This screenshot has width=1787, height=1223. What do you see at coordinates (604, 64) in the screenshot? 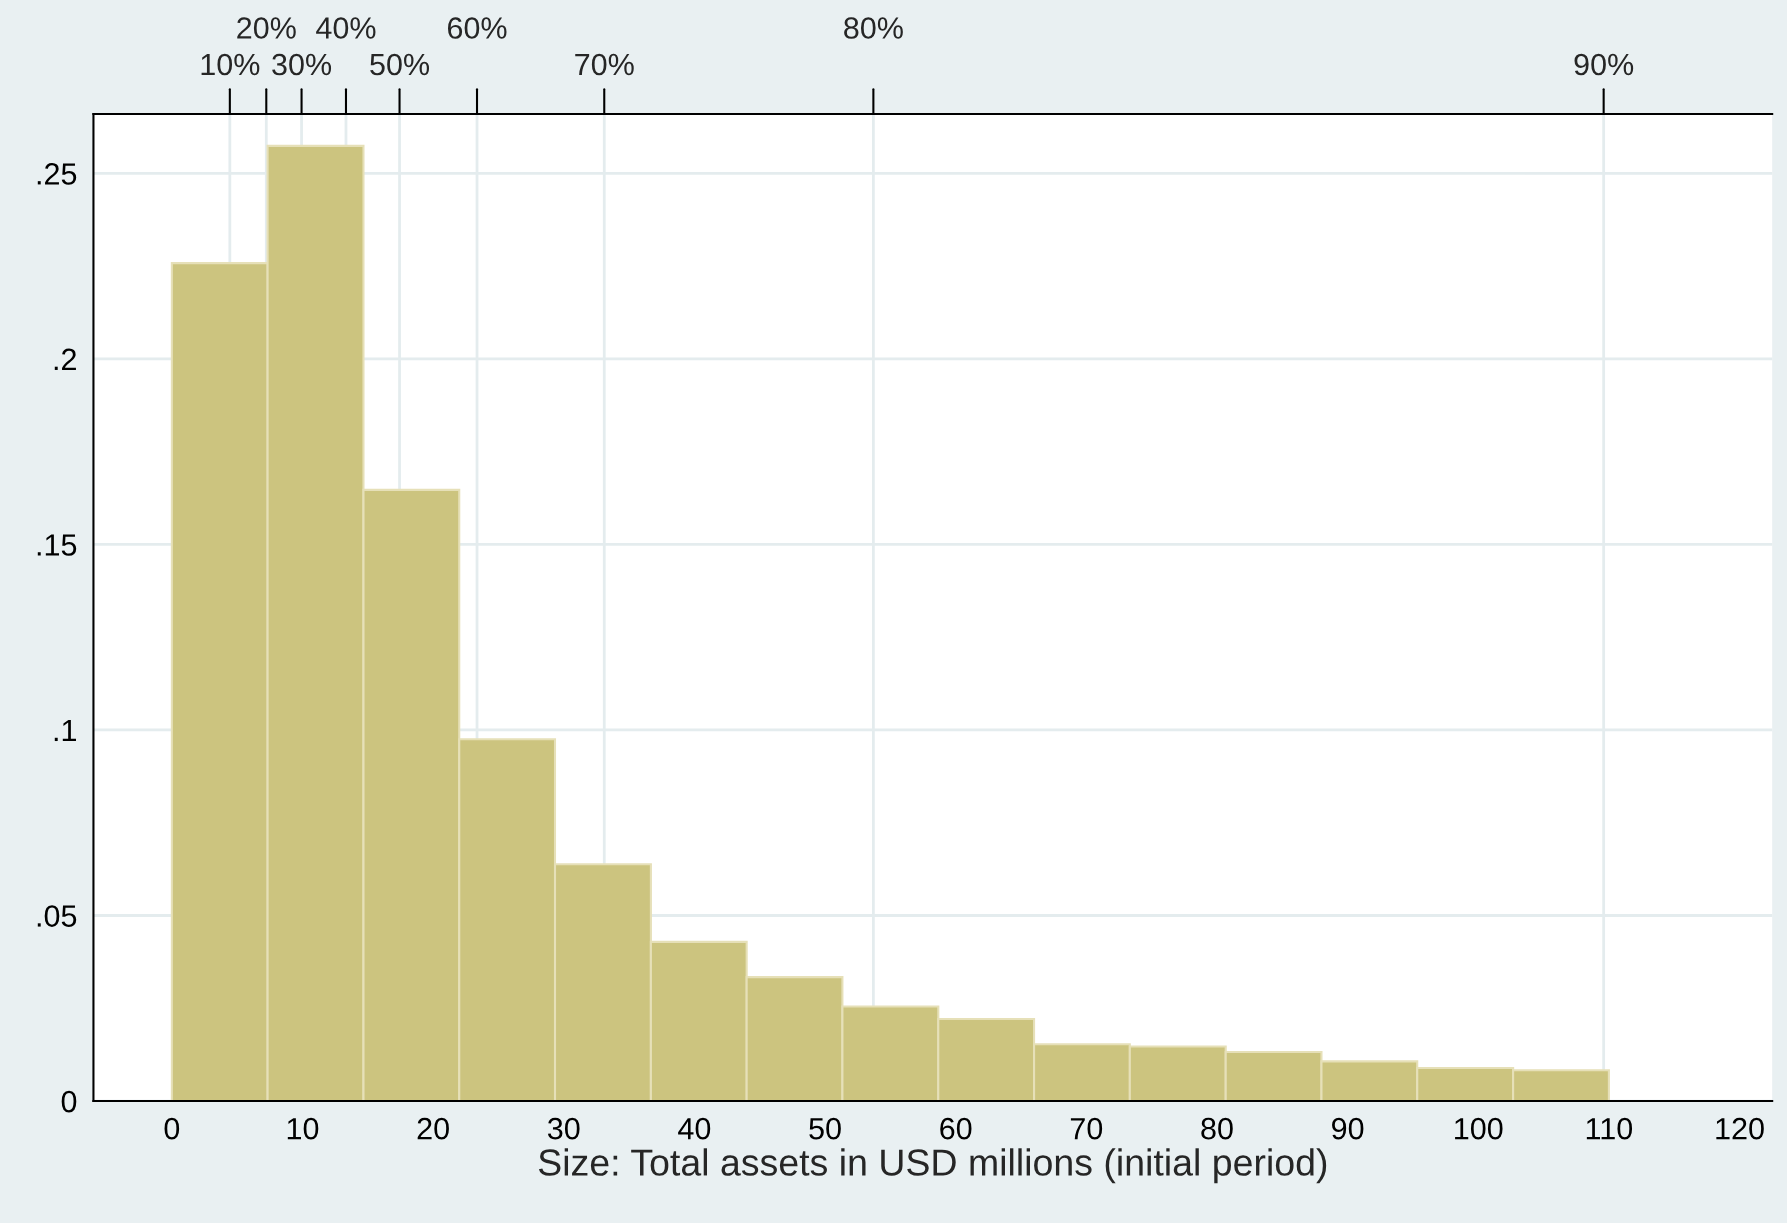
I see `text: 70%` at bounding box center [604, 64].